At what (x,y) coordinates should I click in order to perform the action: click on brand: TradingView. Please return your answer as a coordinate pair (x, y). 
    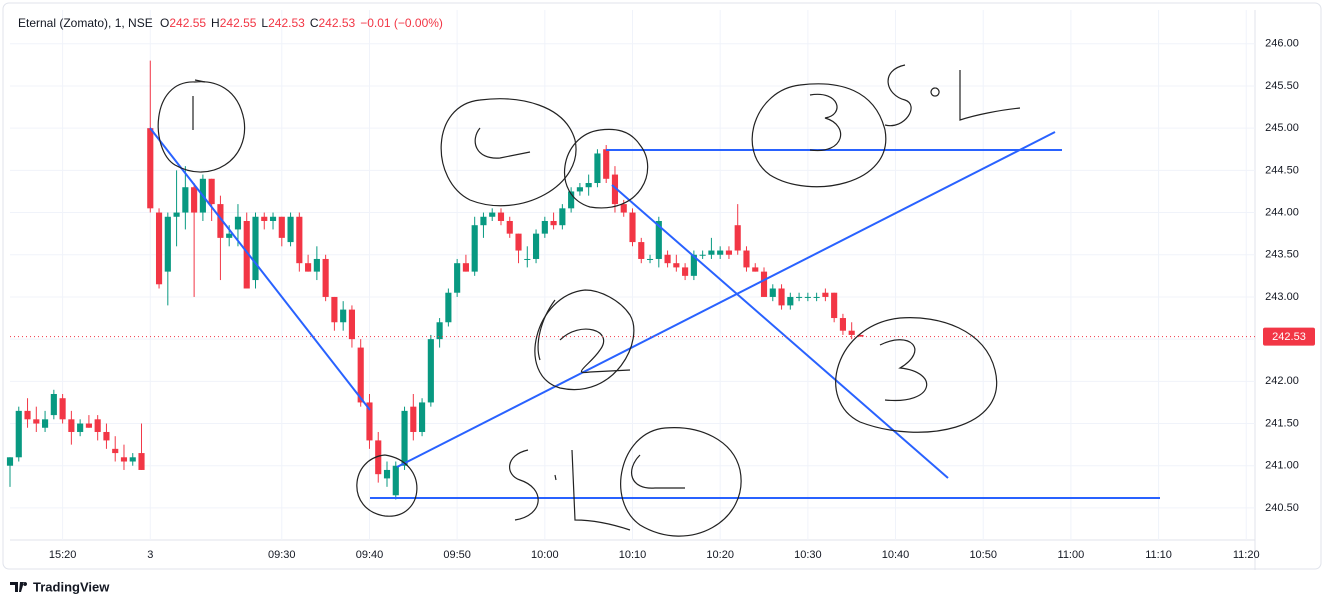
    Looking at the image, I should click on (60, 586).